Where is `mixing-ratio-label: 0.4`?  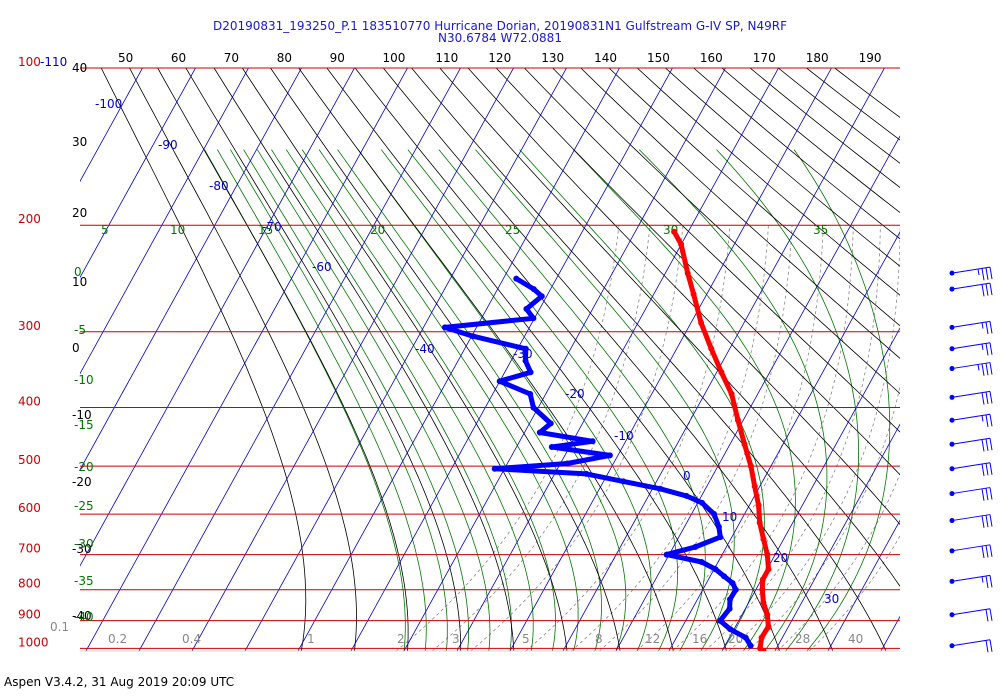 mixing-ratio-label: 0.4 is located at coordinates (191, 639).